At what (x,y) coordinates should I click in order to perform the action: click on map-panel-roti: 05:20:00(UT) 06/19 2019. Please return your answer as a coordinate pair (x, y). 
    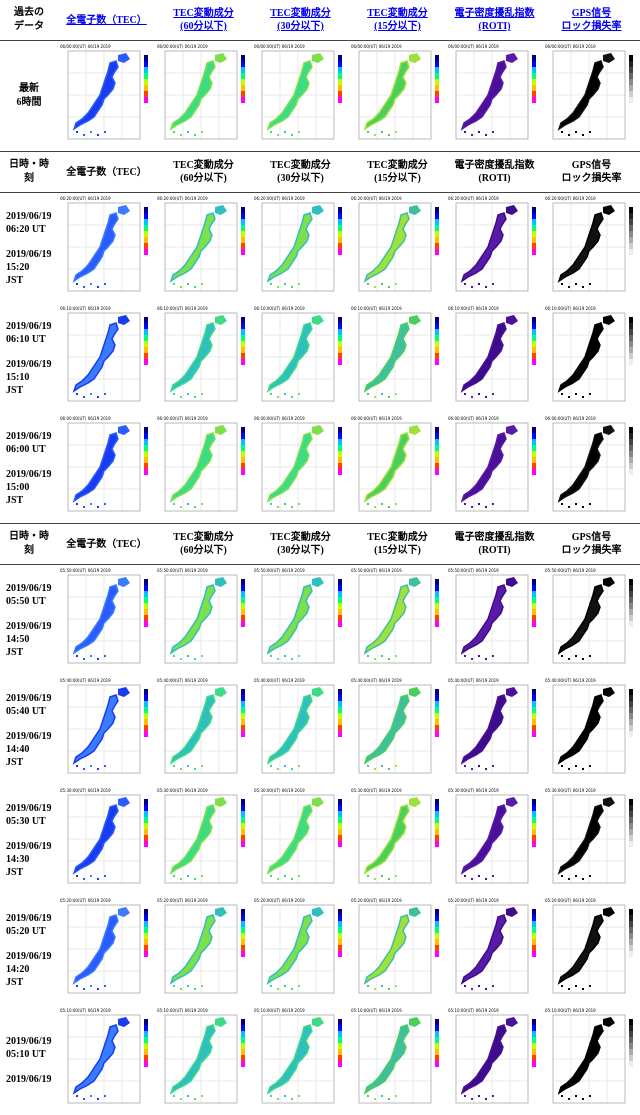
    Looking at the image, I should click on (494, 950).